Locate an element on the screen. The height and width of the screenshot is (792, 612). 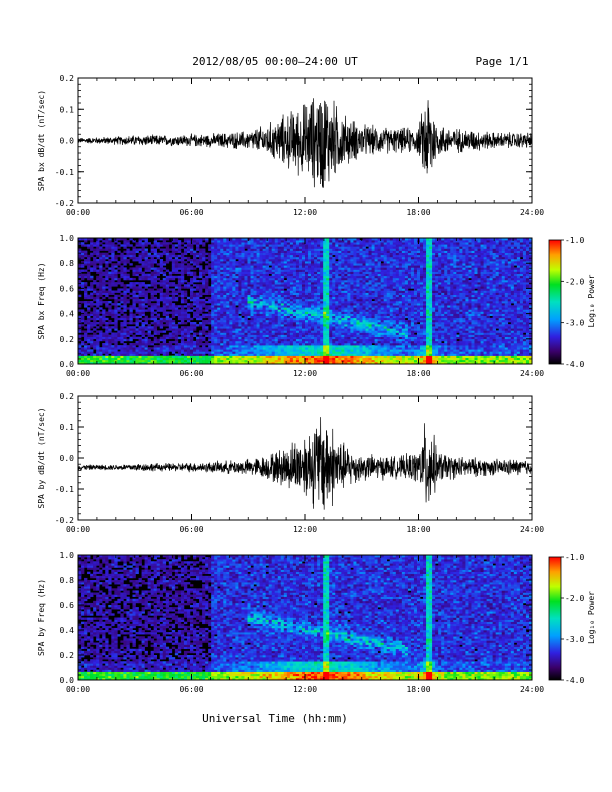
page-number: Page 1/1 is located at coordinates (502, 61).